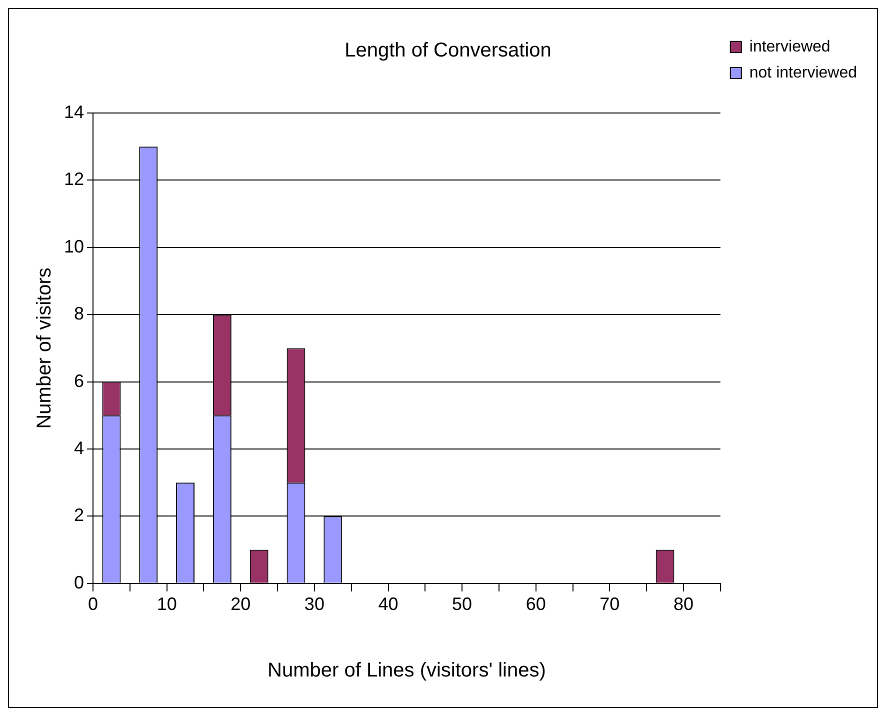 This screenshot has height=719, width=887. What do you see at coordinates (803, 73) in the screenshot?
I see `legend-label: not interviewed` at bounding box center [803, 73].